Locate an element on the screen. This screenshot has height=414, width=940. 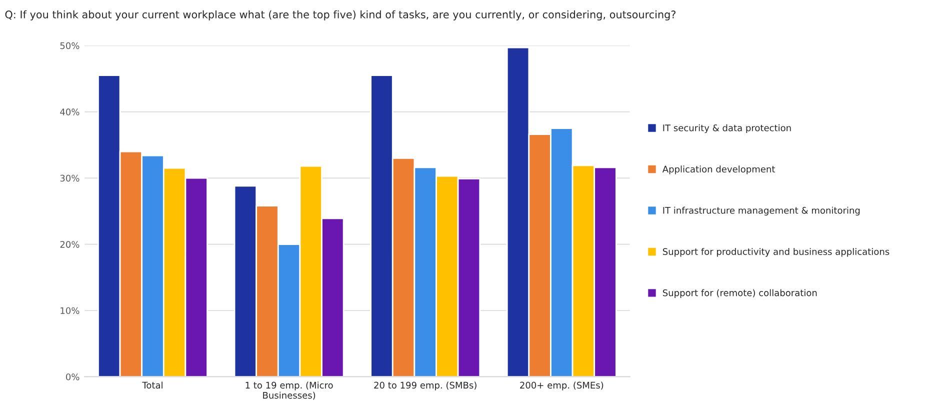
legend-label: Support for productivity and business applications is located at coordinates (776, 252).